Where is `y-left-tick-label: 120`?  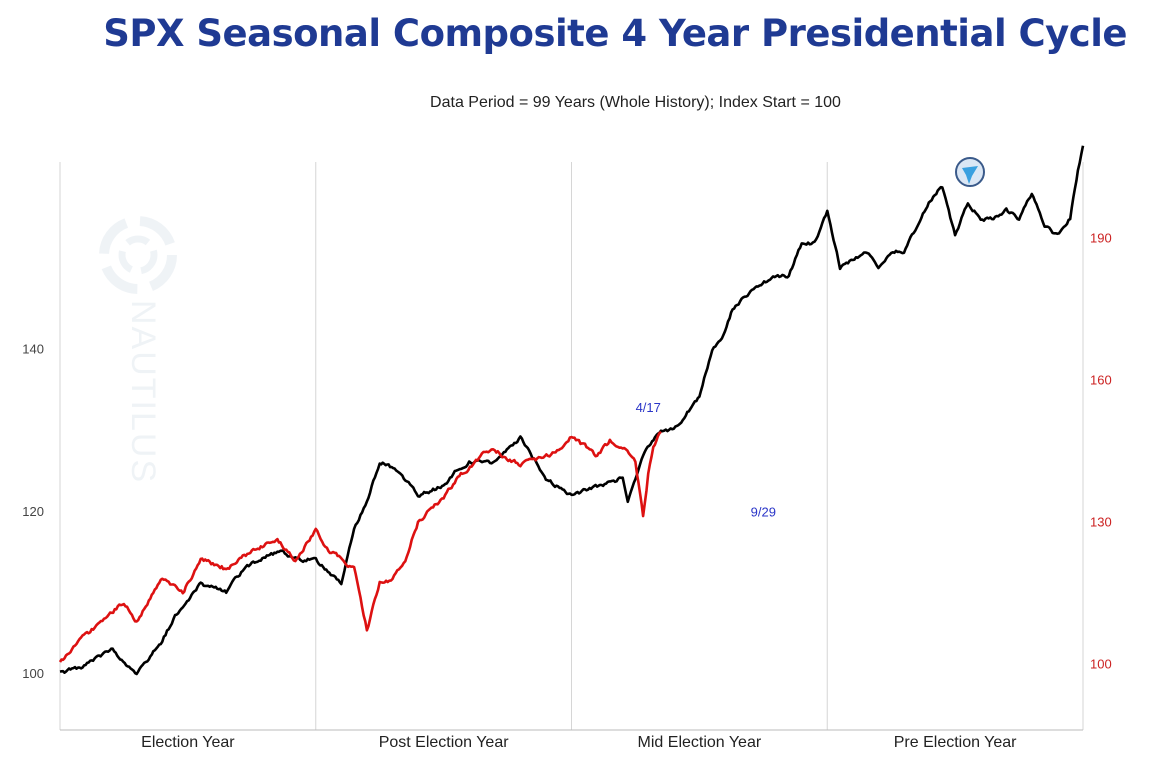
y-left-tick-label: 120 is located at coordinates (33, 511).